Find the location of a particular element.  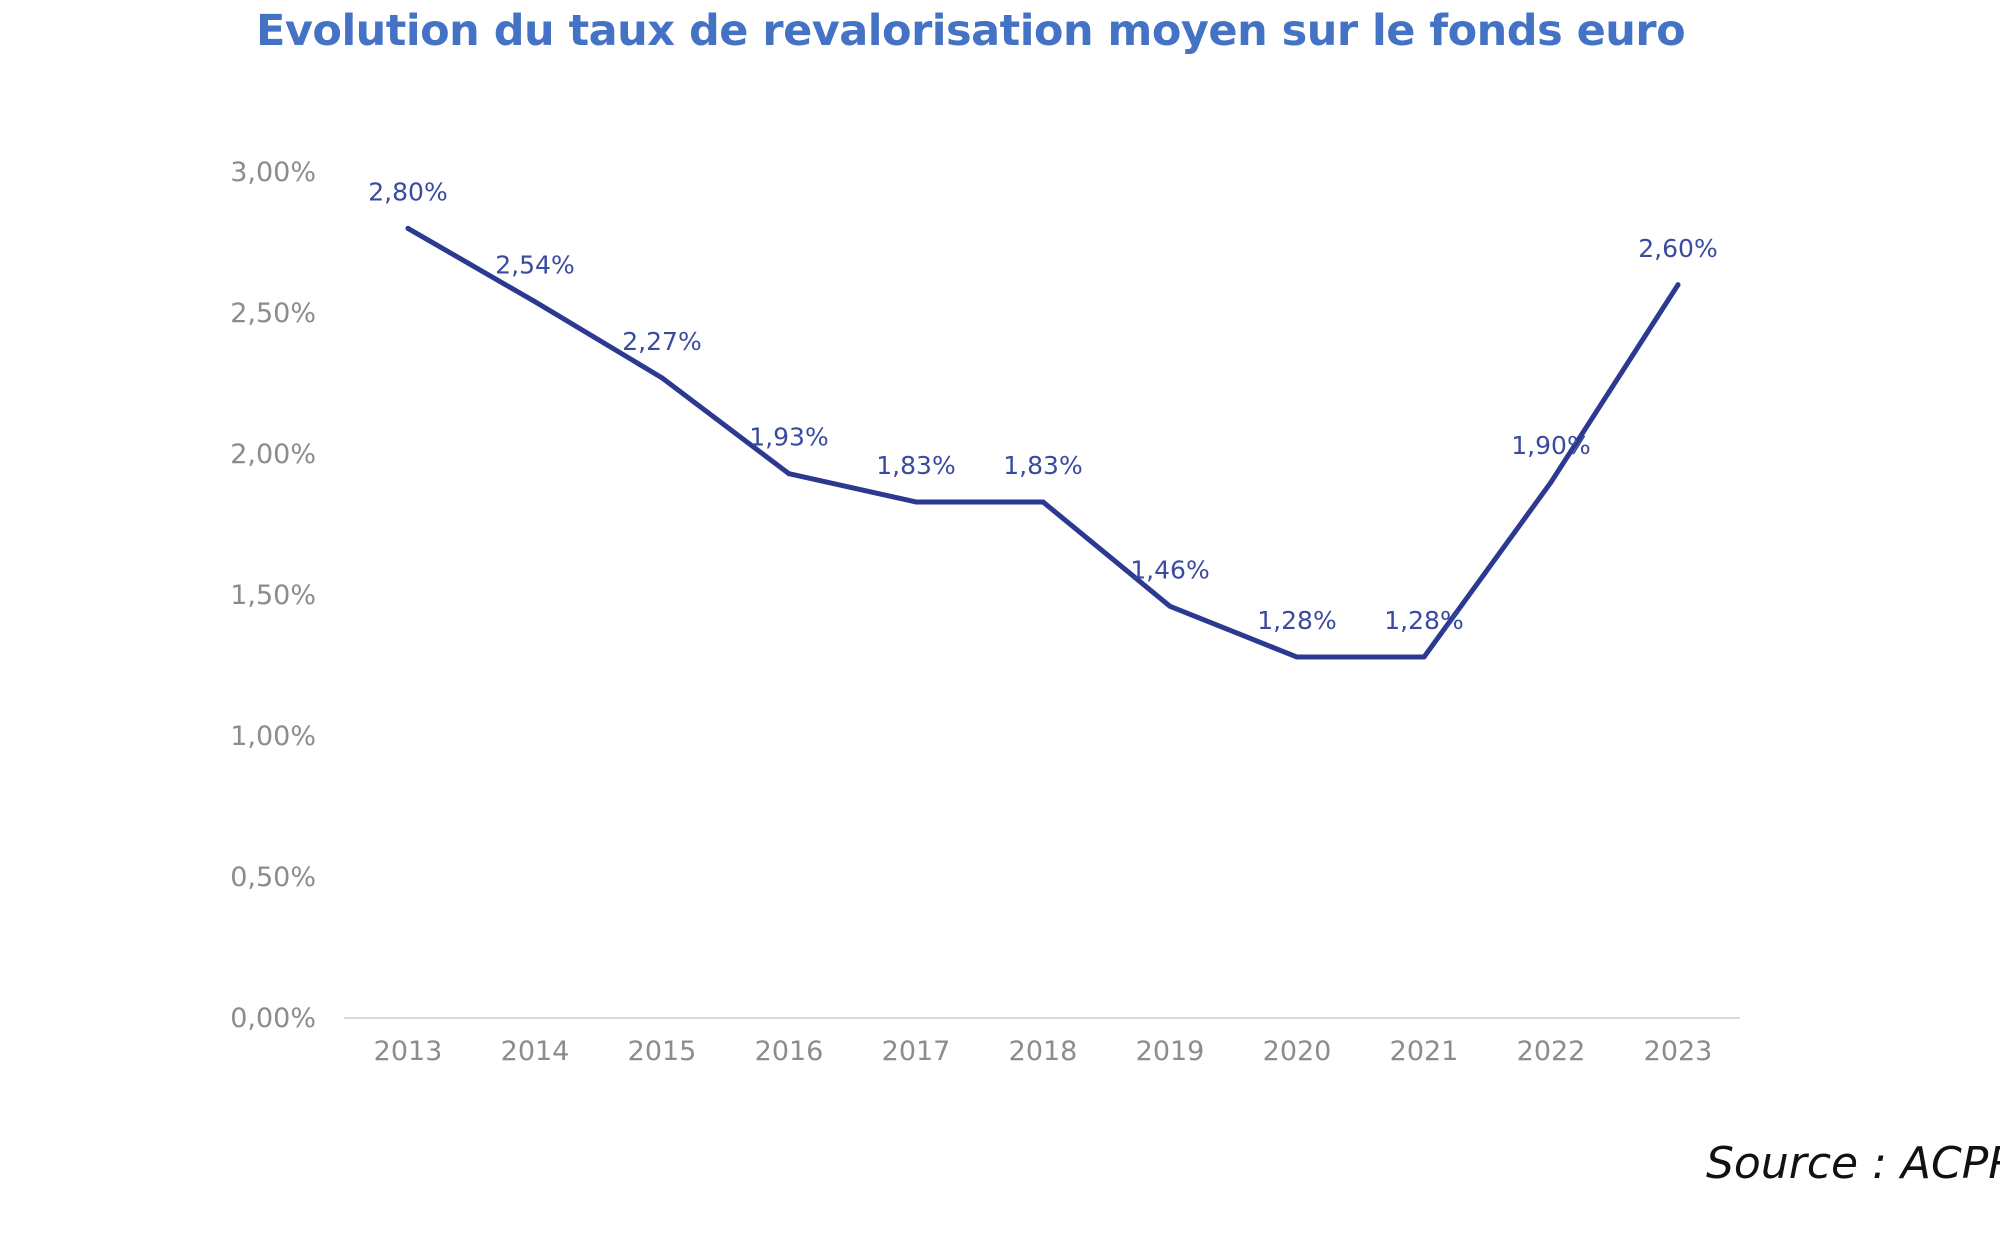

x-tick-label: 2018 is located at coordinates (1043, 1051).